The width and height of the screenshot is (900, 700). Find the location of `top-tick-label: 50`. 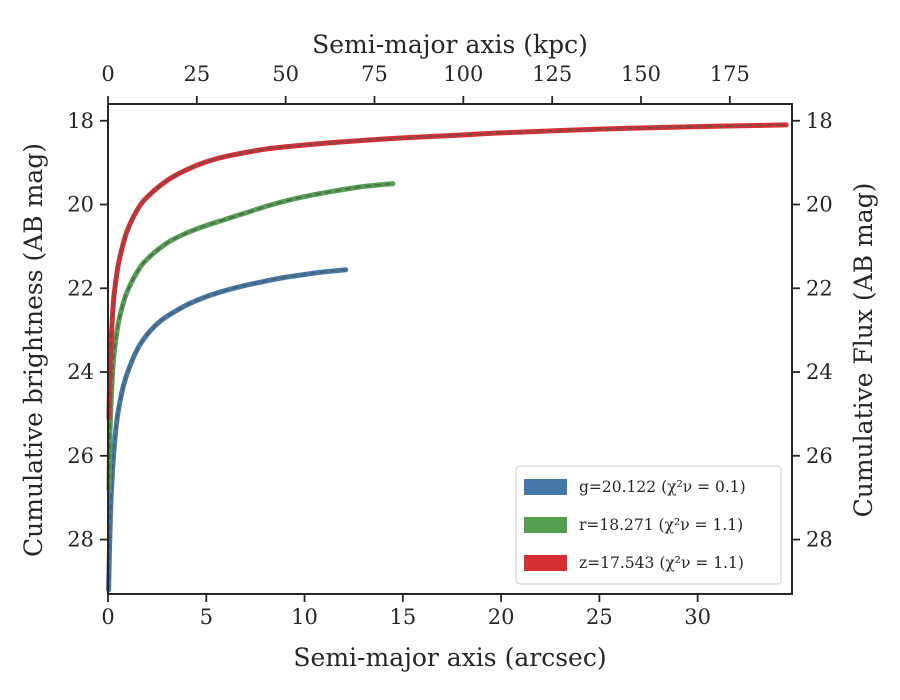

top-tick-label: 50 is located at coordinates (285, 74).